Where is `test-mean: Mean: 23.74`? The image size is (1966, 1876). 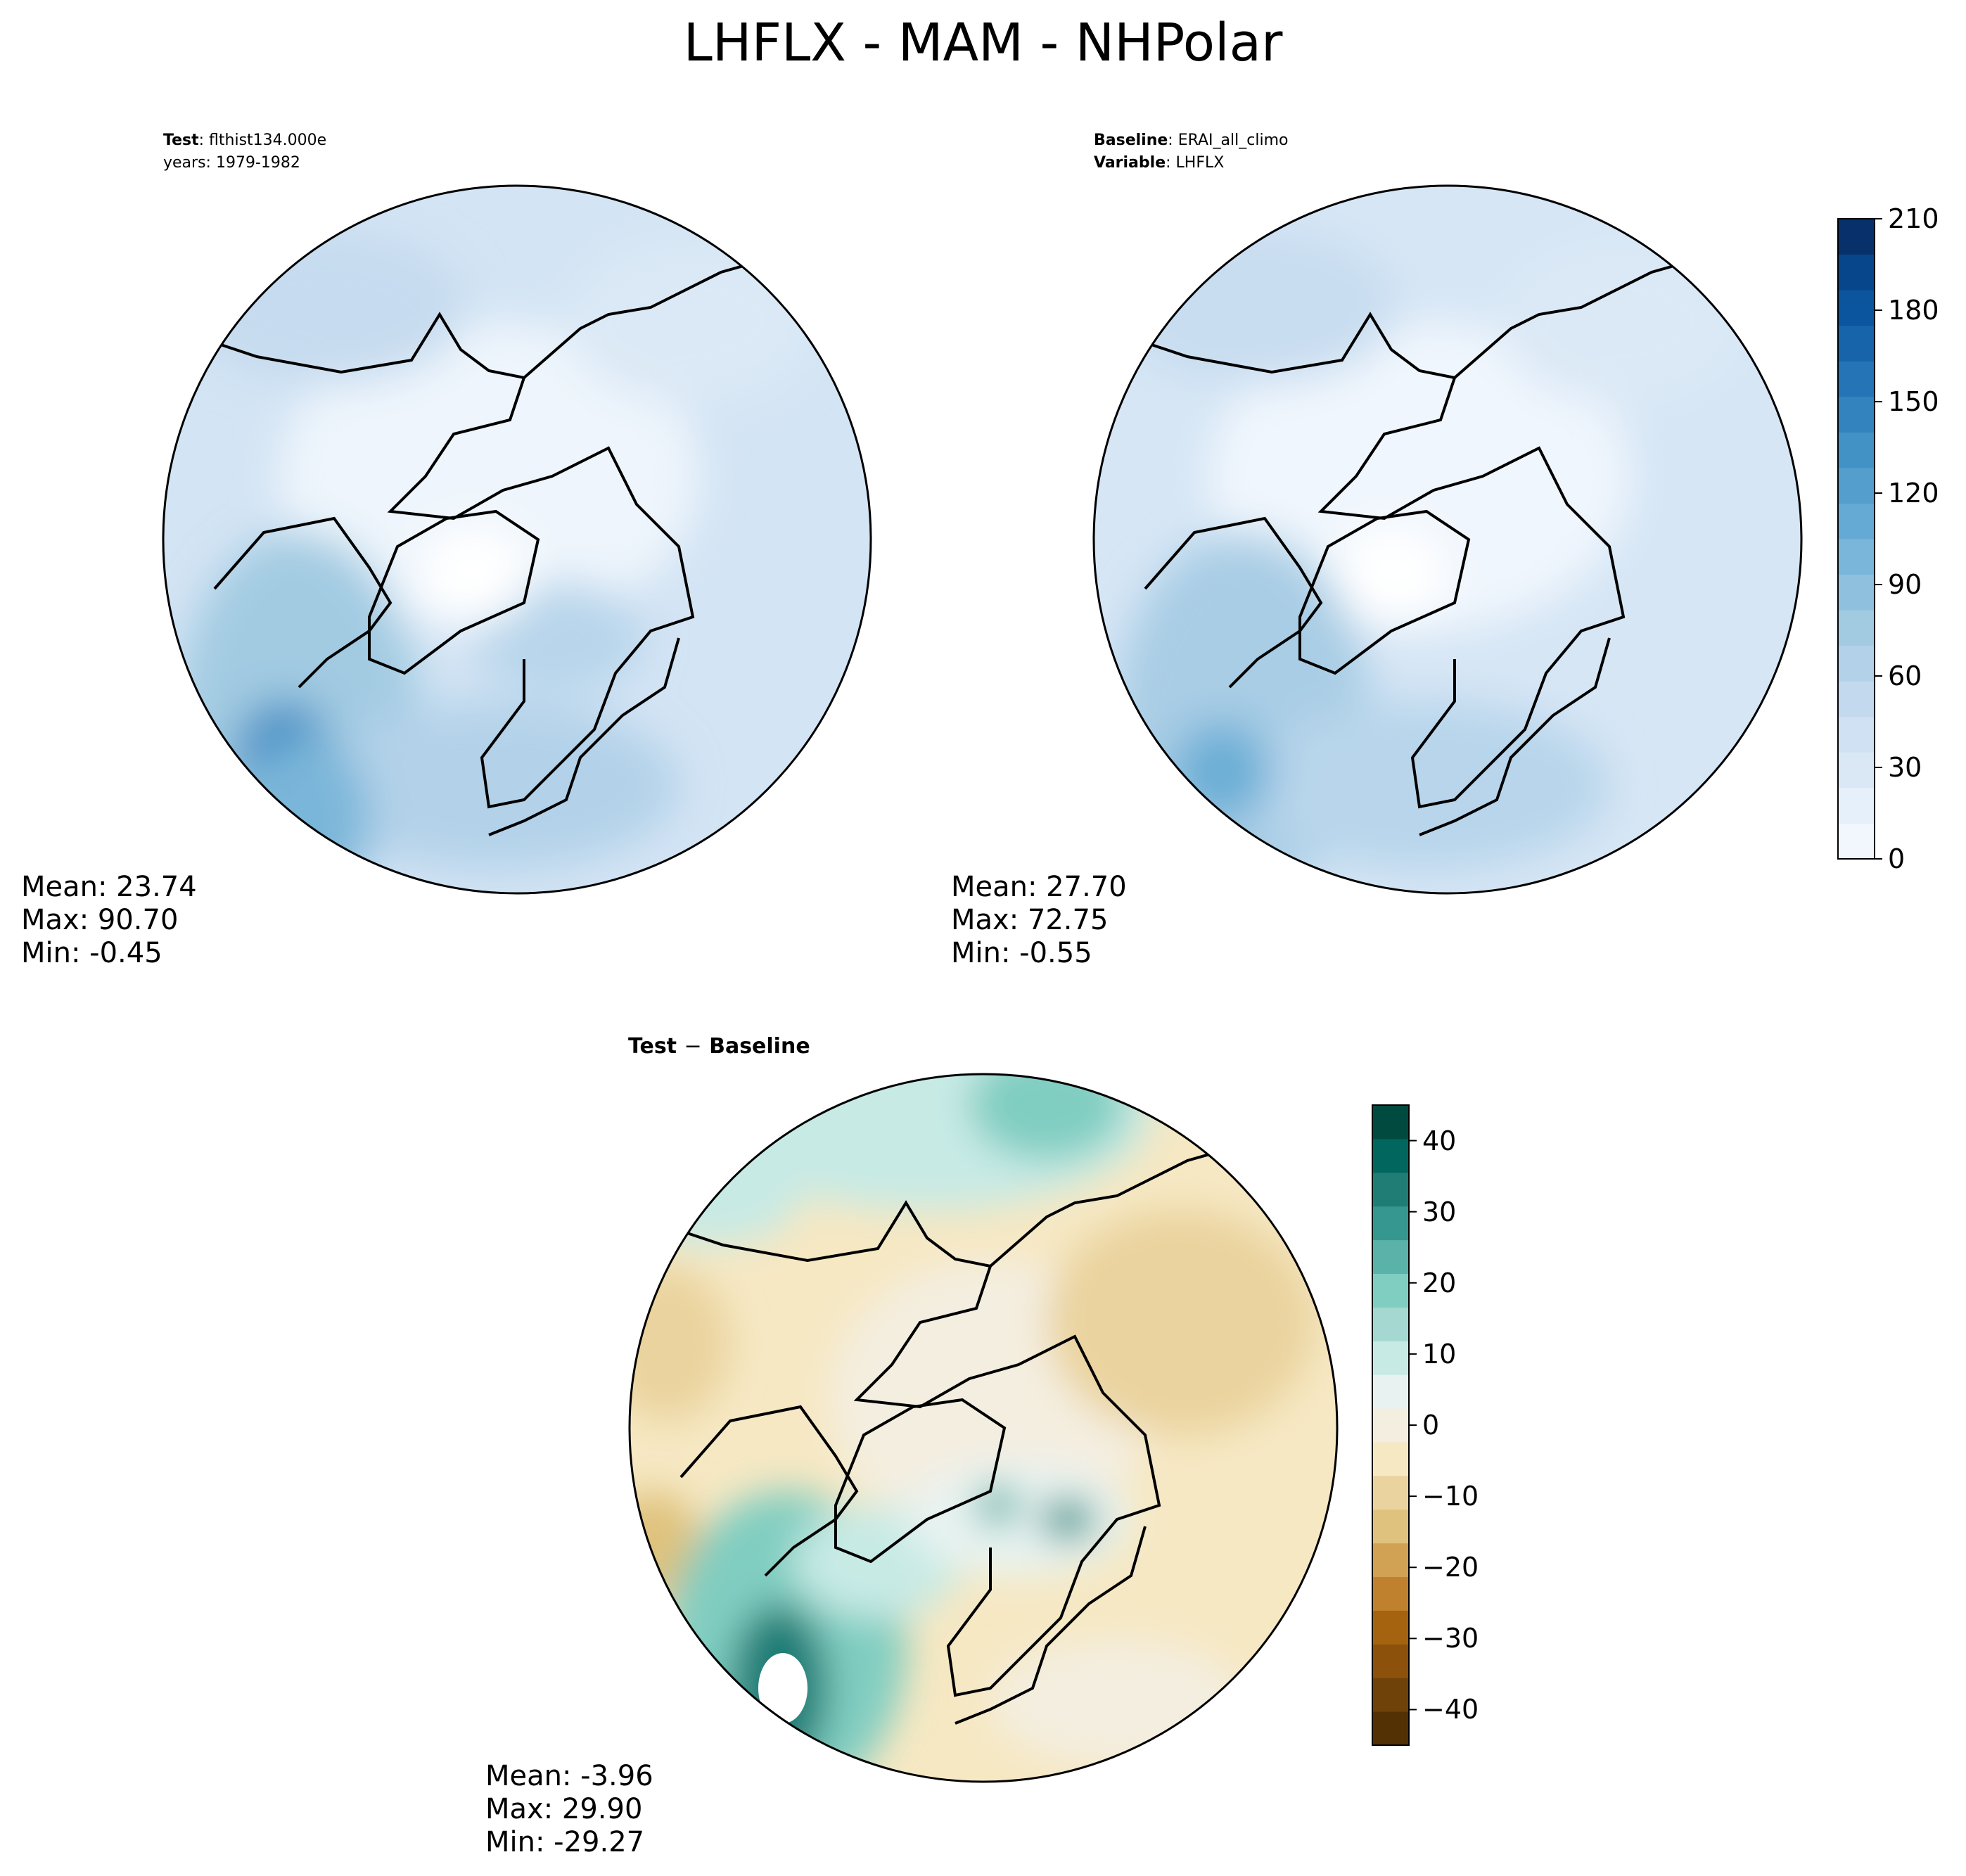 test-mean: Mean: 23.74 is located at coordinates (109, 887).